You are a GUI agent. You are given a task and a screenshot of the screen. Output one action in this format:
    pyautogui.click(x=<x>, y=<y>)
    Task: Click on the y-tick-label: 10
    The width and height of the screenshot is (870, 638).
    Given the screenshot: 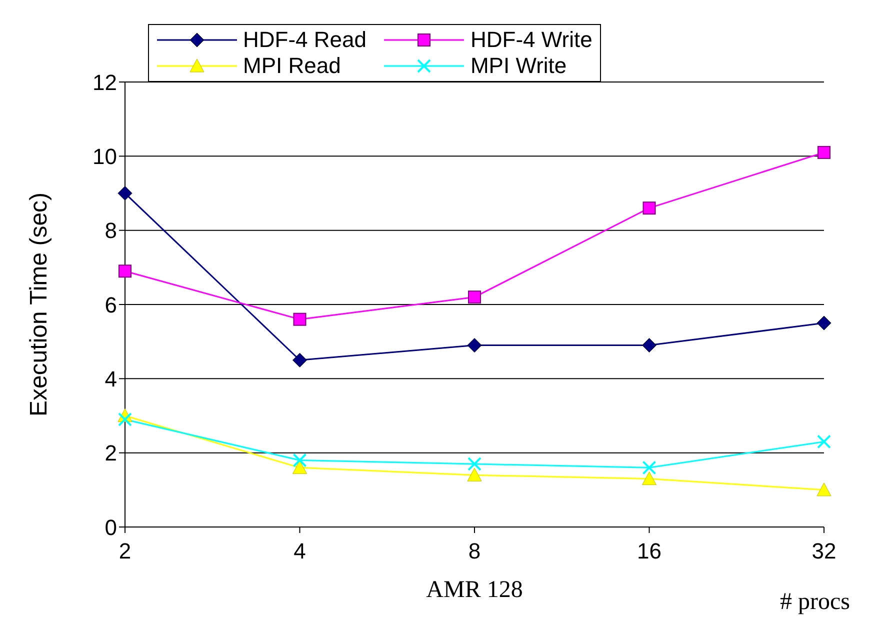 What is the action you would take?
    pyautogui.click(x=104, y=156)
    